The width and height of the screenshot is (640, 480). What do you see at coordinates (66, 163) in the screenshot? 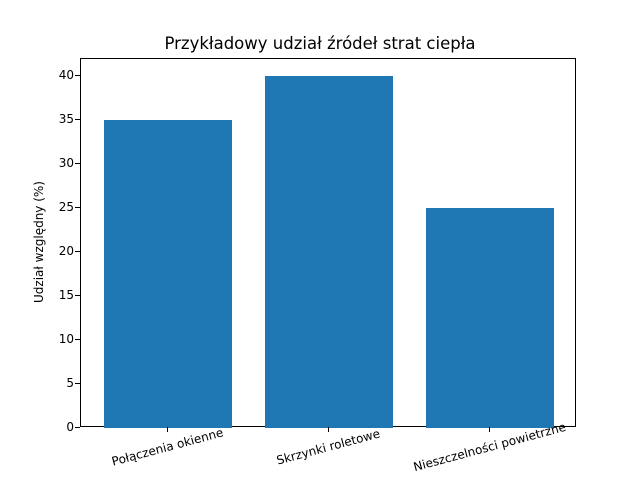
I see `y-tick-label: 30` at bounding box center [66, 163].